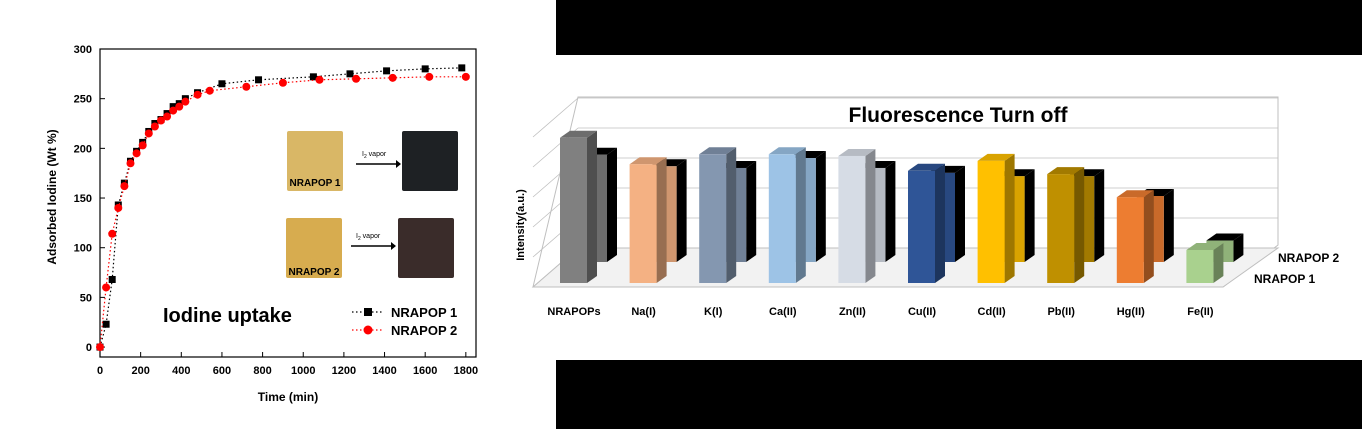  I want to click on x-tick-label: 1800, so click(466, 371).